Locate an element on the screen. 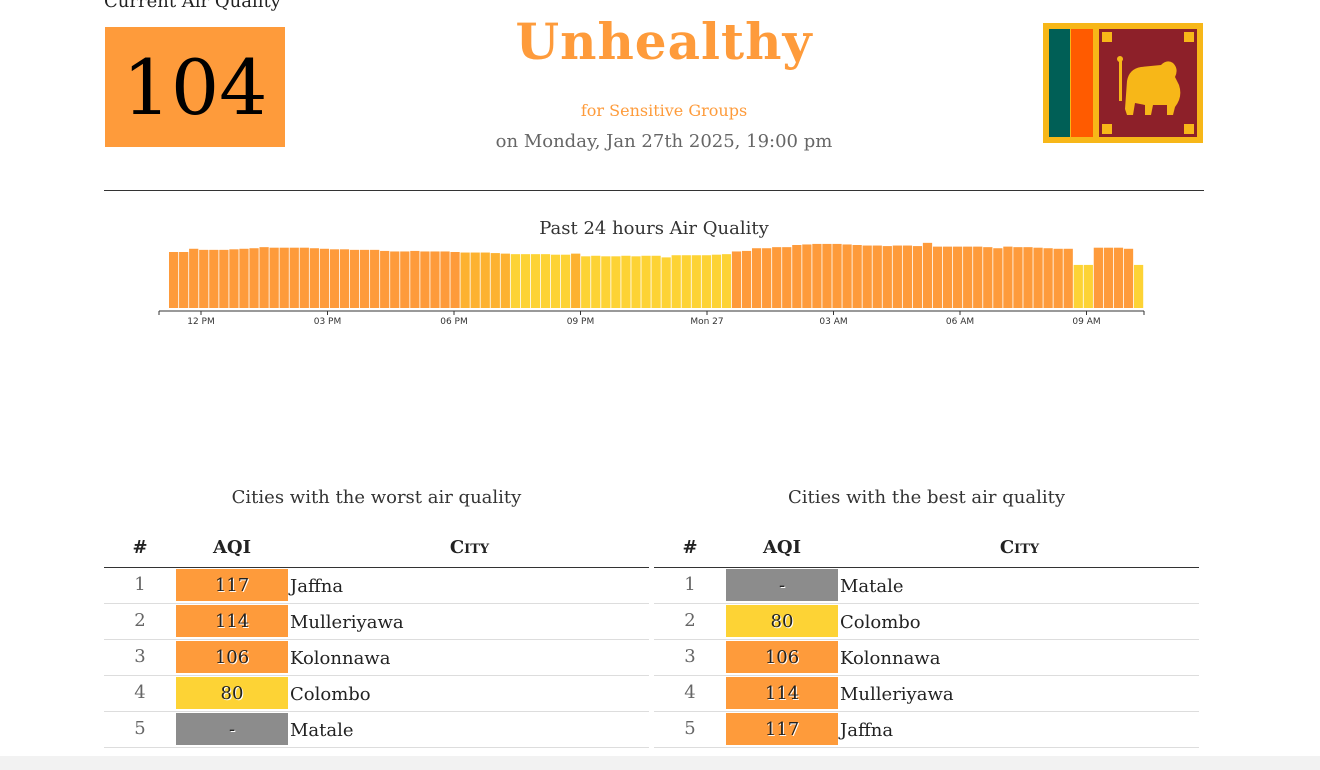 This screenshot has height=770, width=1320. table-row: 1 - Matale is located at coordinates (926, 586).